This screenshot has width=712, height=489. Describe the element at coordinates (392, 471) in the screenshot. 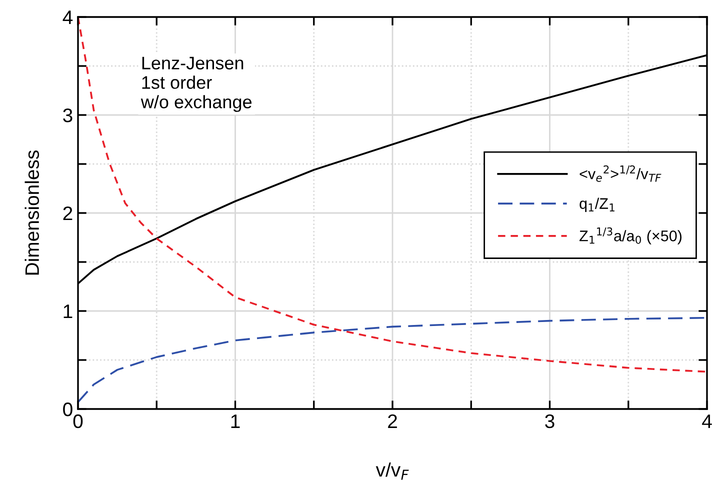

I see `x-axis-title: v/v$_{F}$` at that location.